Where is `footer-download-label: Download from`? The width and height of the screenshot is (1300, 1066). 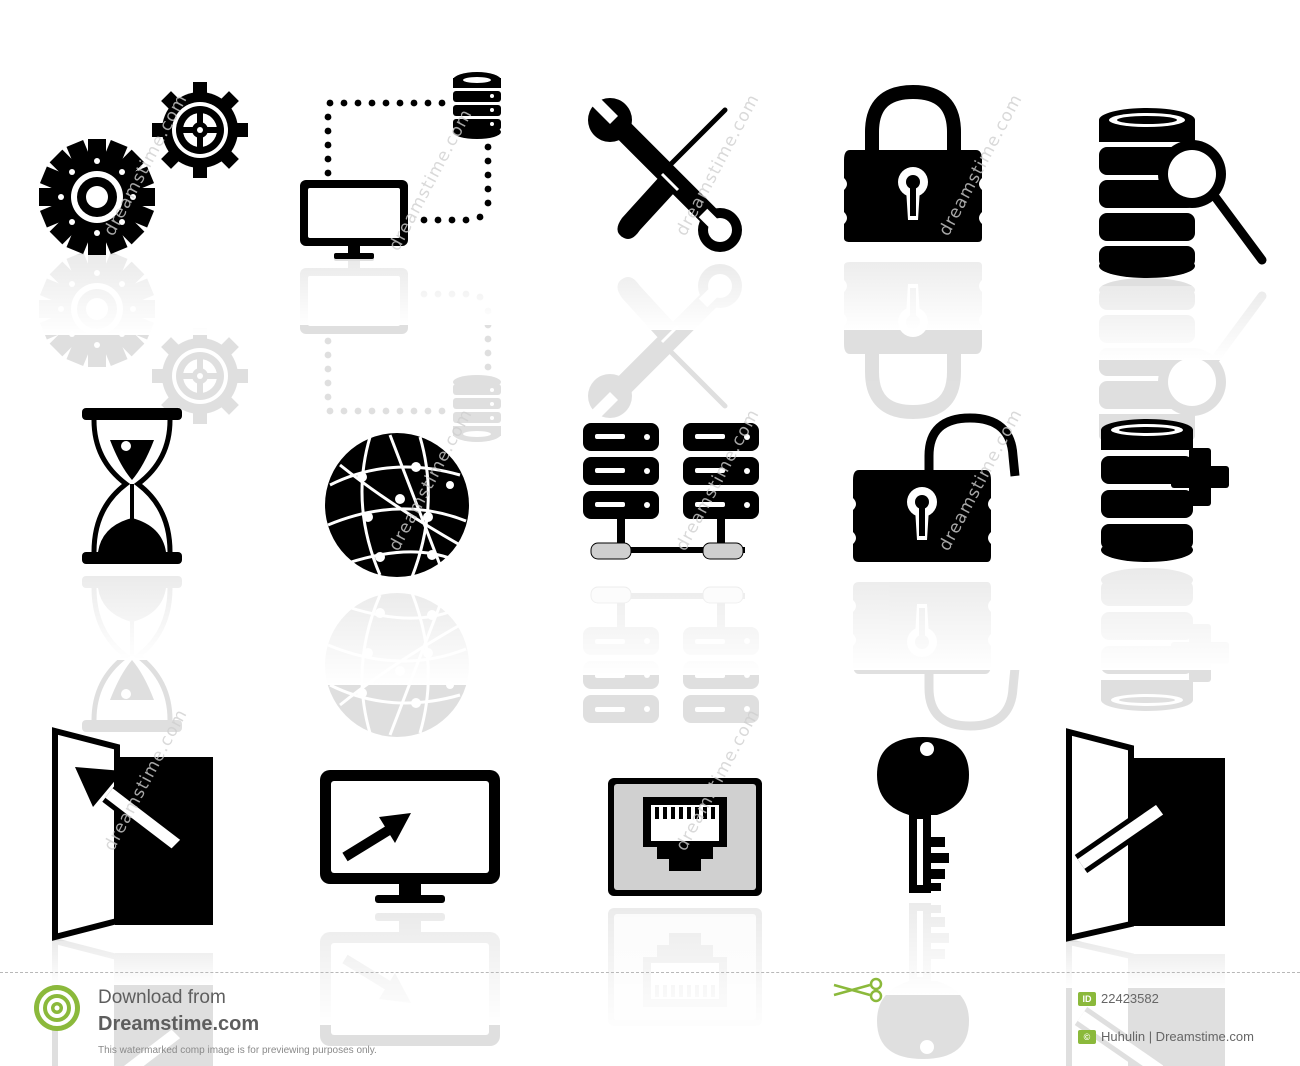
footer-download-label: Download from is located at coordinates (162, 997).